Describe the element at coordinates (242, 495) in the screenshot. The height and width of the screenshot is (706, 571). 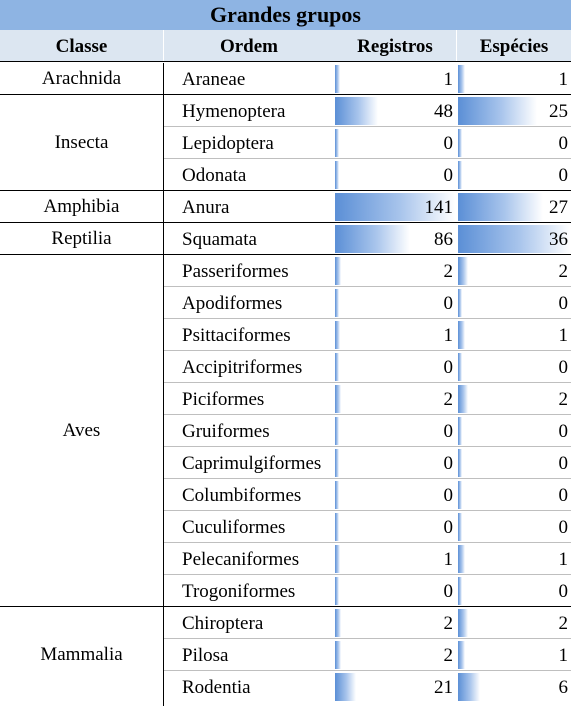
I see `order-cell: Columbiformes` at that location.